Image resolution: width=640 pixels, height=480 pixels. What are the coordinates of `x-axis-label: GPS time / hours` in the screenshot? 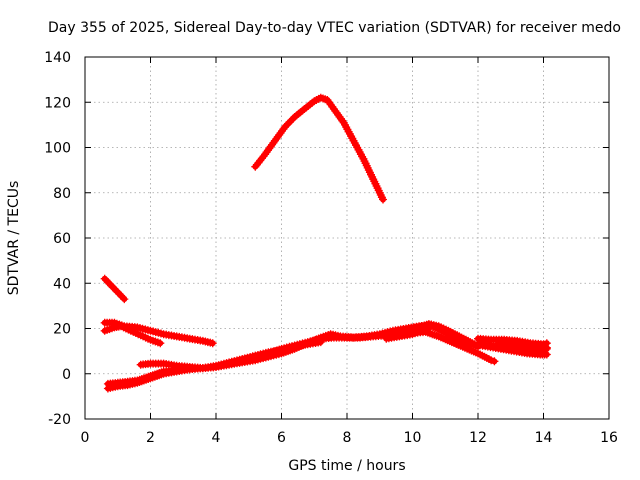 It's located at (346, 466).